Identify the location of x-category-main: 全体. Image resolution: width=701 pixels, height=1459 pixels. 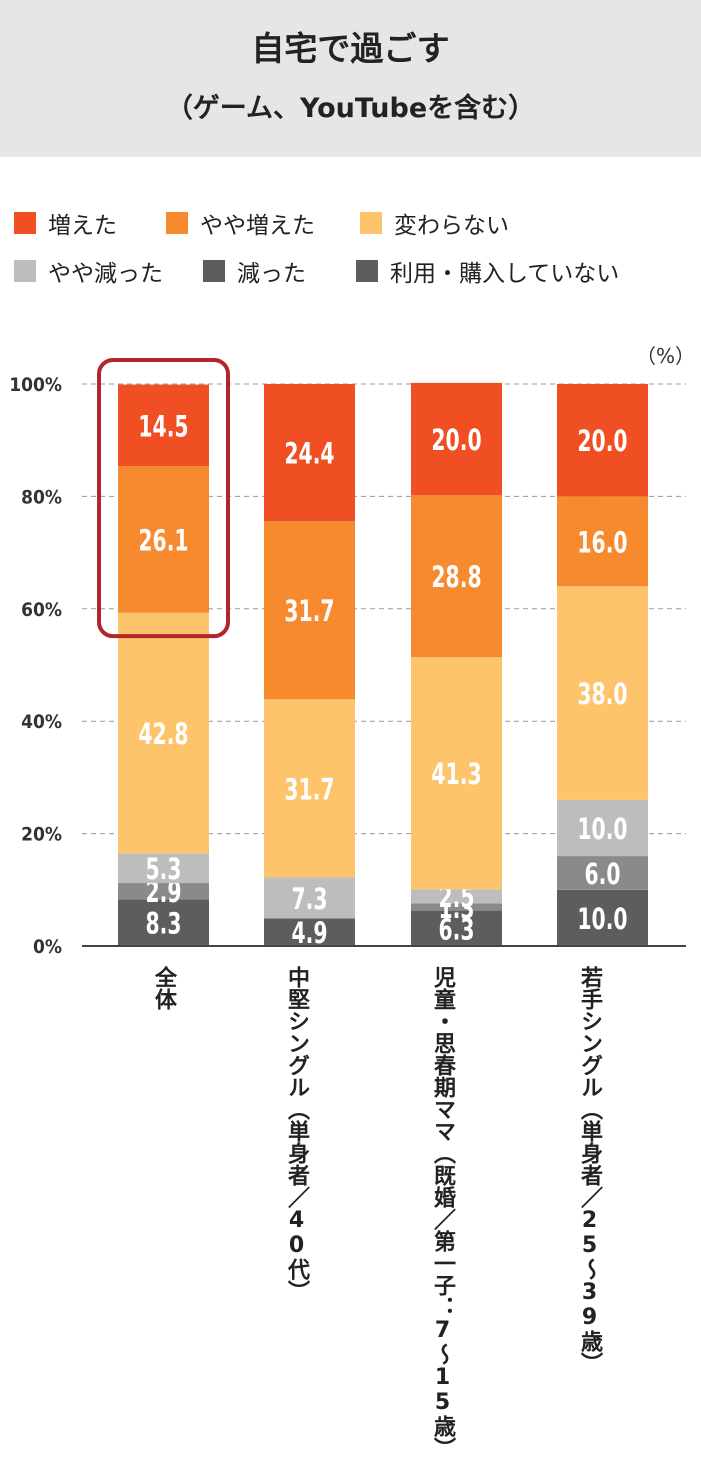
(163, 988).